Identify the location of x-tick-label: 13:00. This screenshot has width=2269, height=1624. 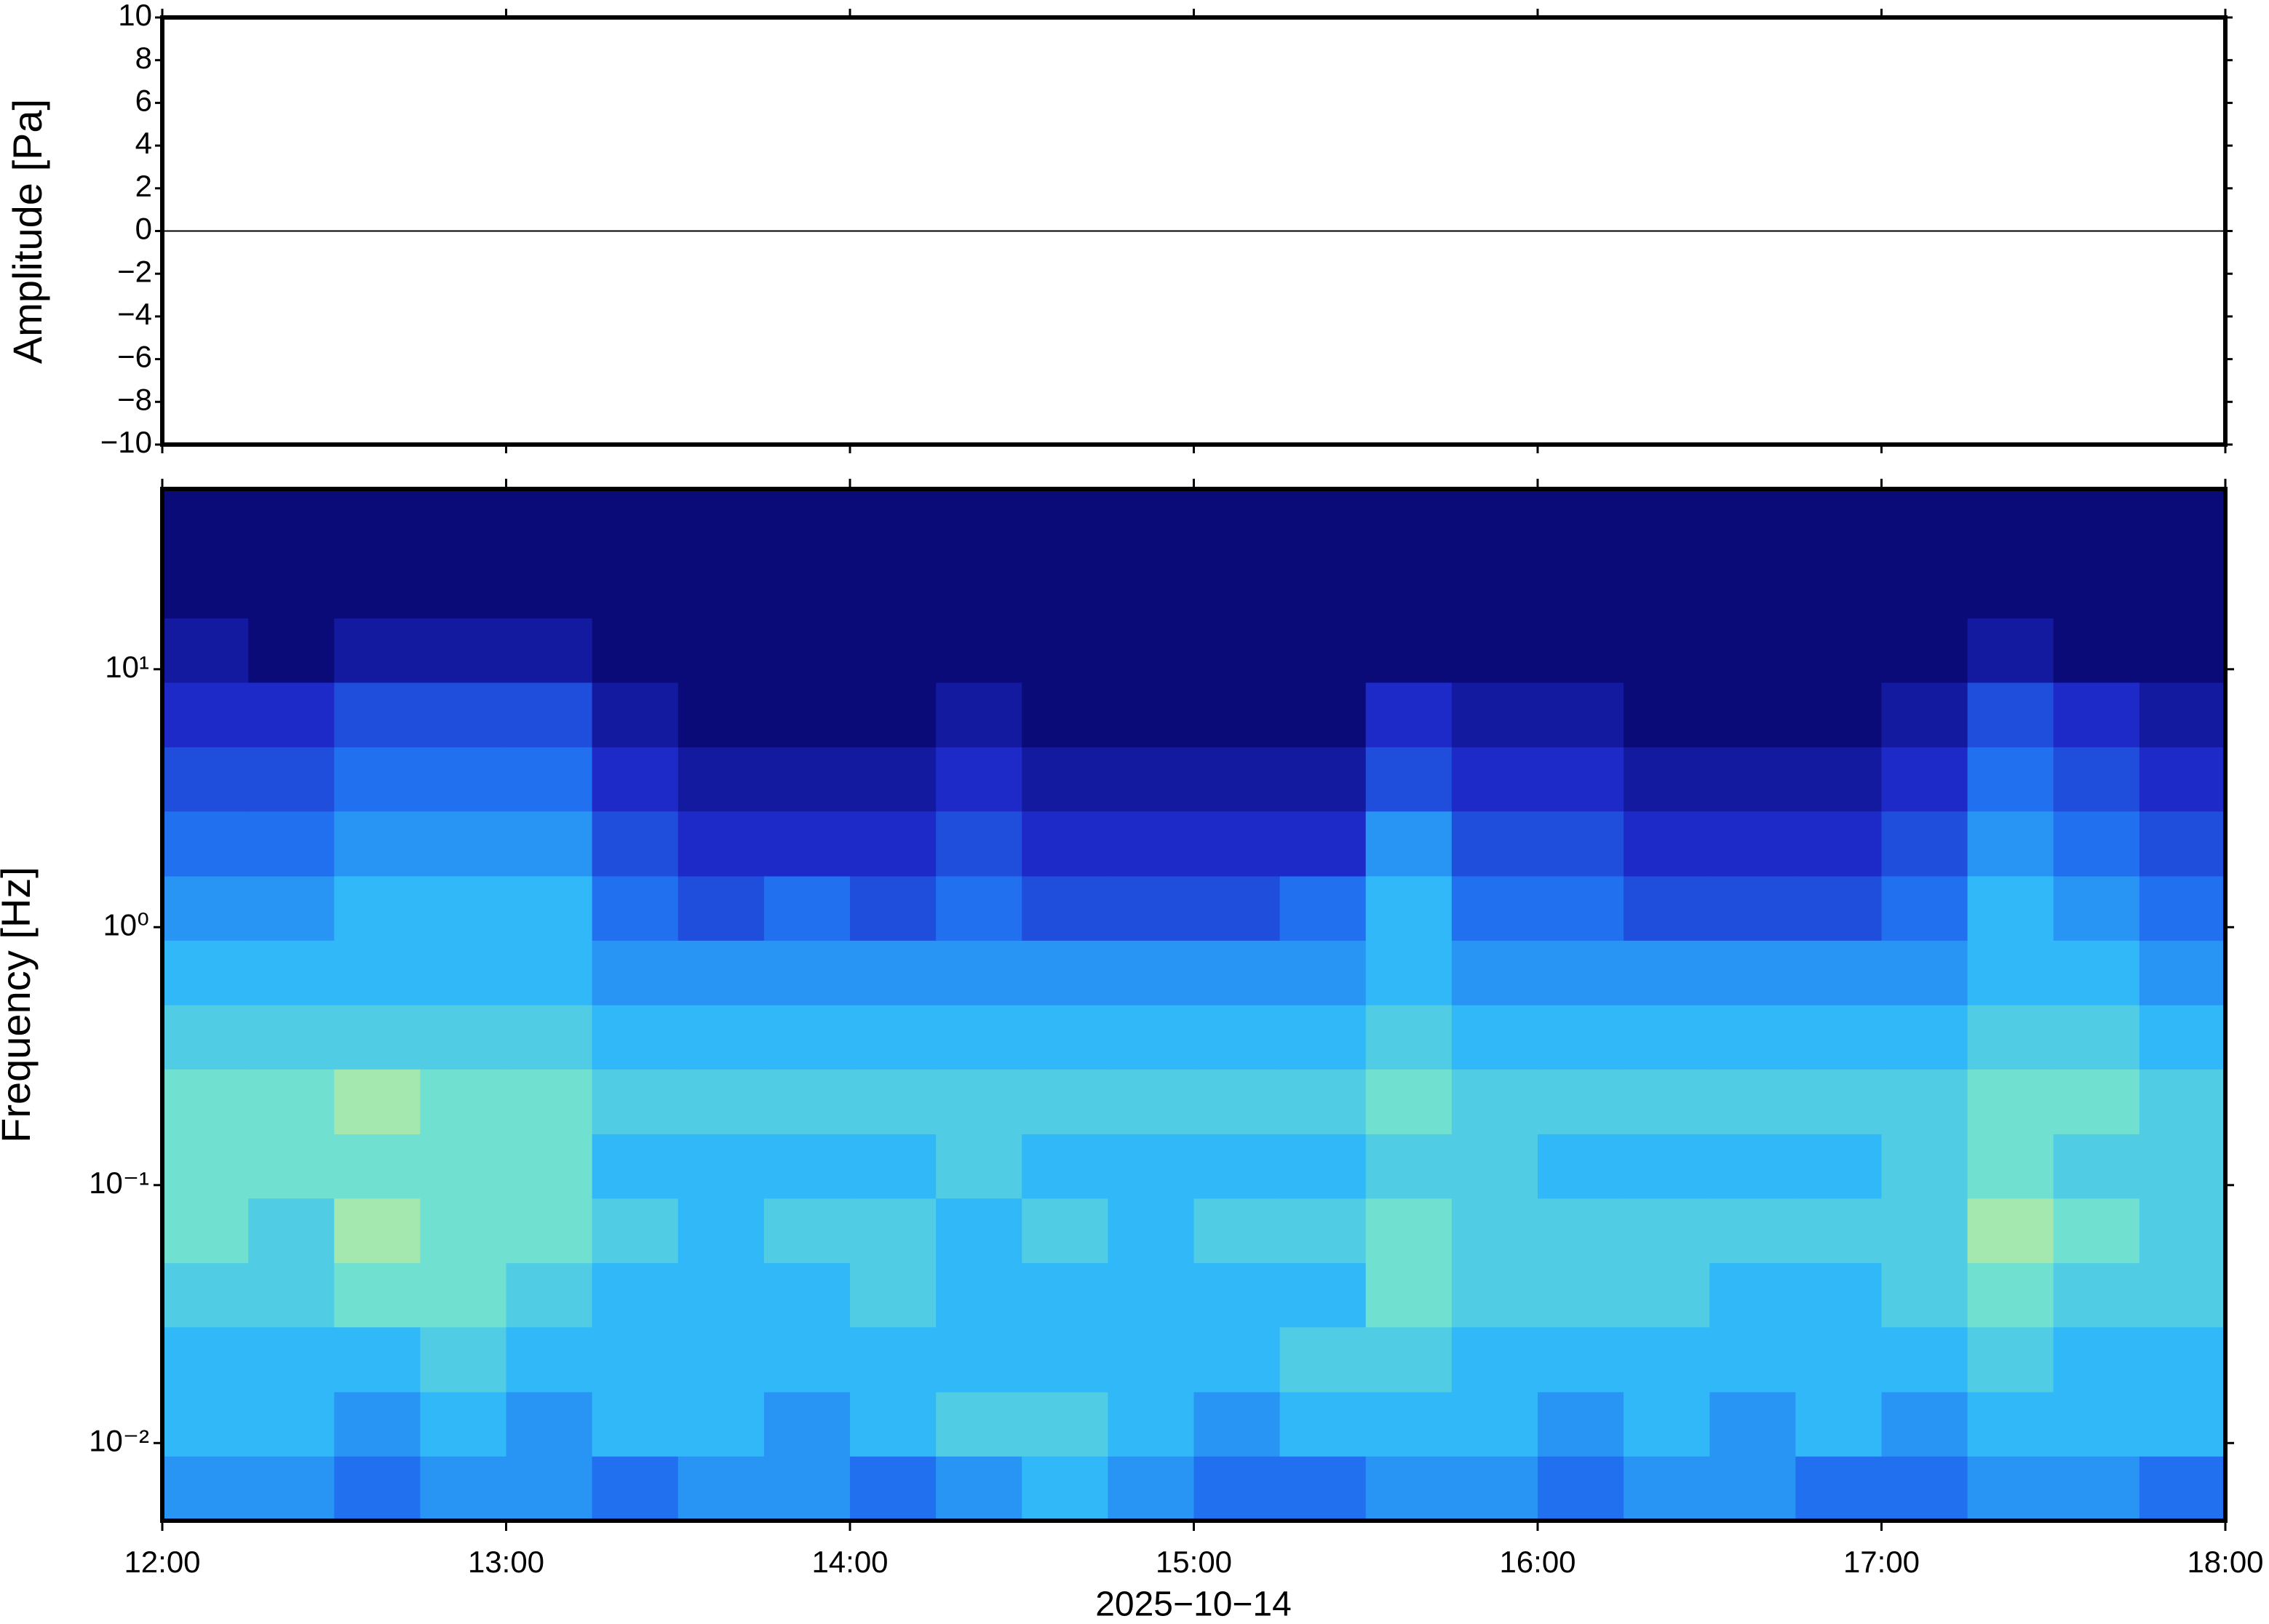
(506, 1562).